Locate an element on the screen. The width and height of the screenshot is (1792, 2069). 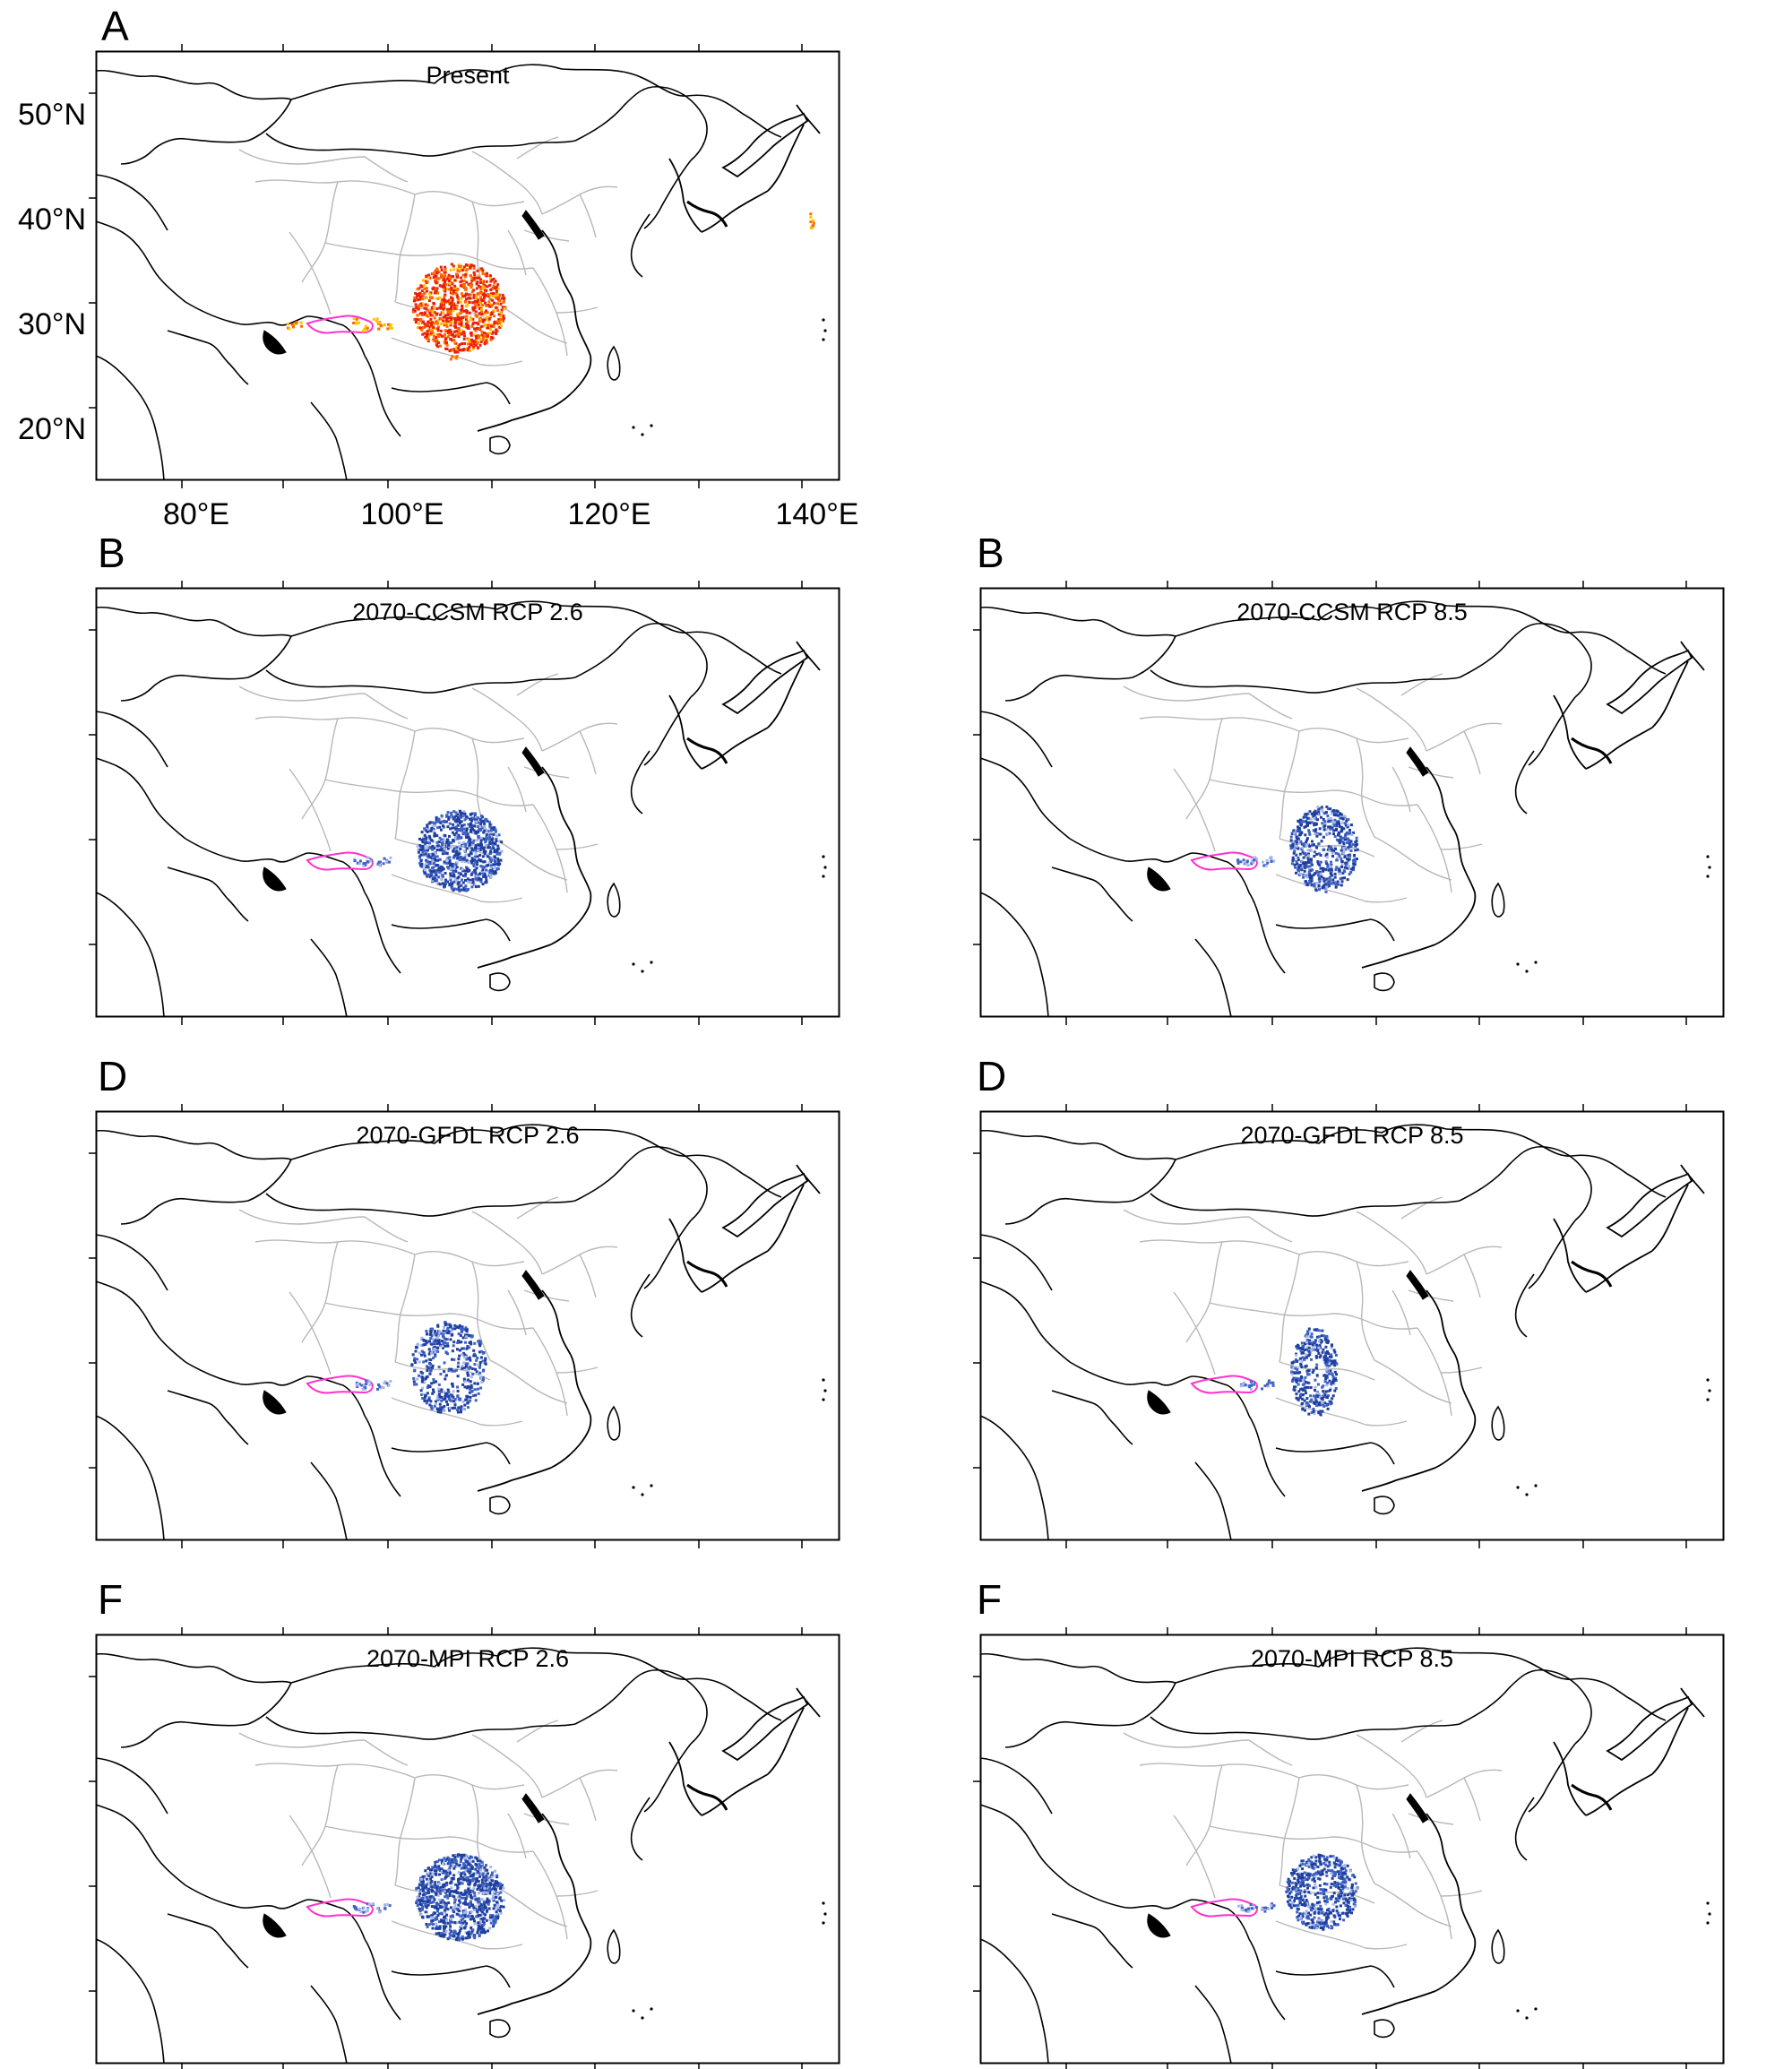
coastline is located at coordinates (580, 1908).